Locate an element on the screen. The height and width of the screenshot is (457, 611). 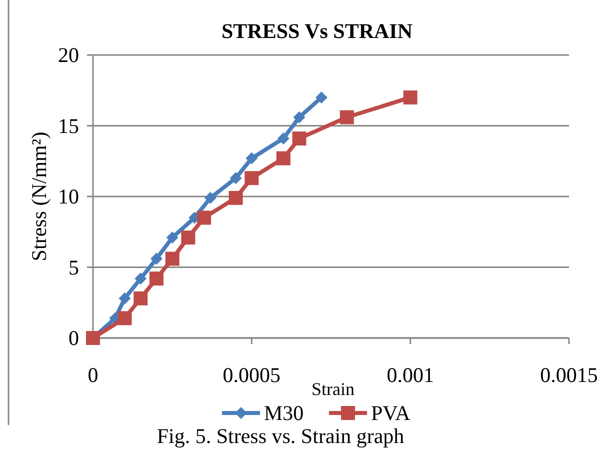
y-tick-label: 15 is located at coordinates (68, 126).